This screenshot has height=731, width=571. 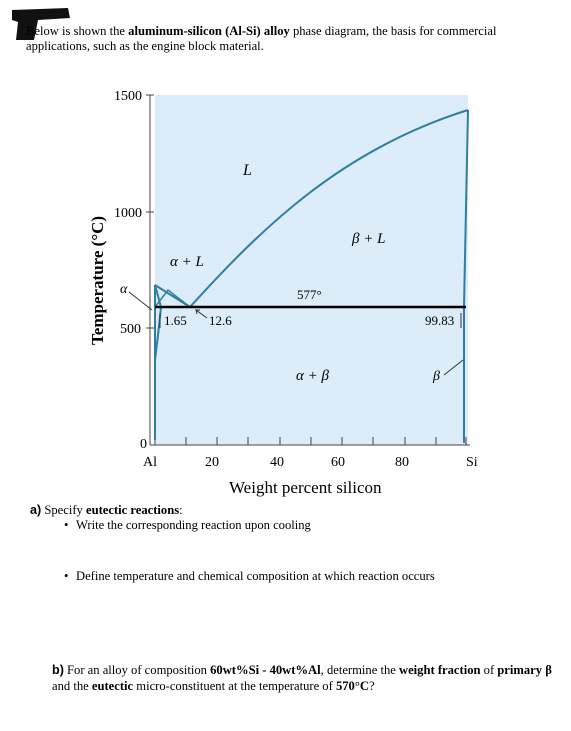 I want to click on question-b-weight-fraction: weight fraction, so click(x=440, y=670).